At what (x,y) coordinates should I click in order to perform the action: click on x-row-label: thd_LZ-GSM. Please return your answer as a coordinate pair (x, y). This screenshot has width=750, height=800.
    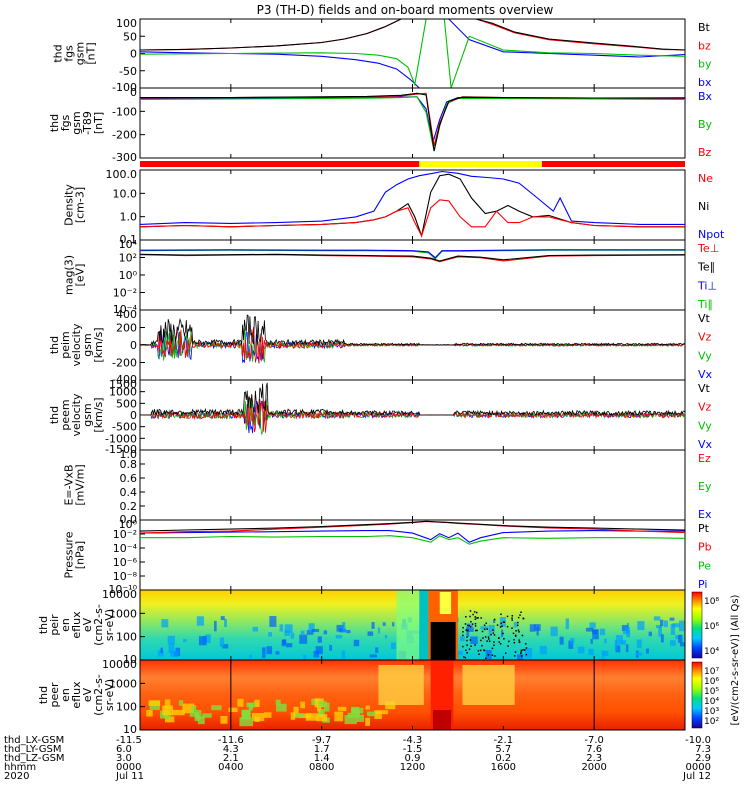
    Looking at the image, I should click on (34, 758).